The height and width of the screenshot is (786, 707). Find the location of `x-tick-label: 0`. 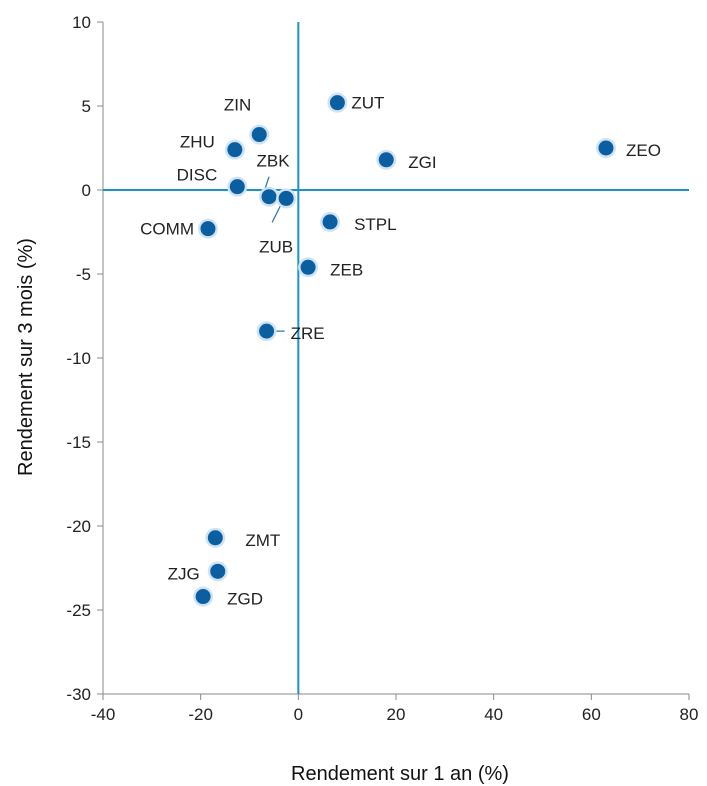

x-tick-label: 0 is located at coordinates (298, 714).